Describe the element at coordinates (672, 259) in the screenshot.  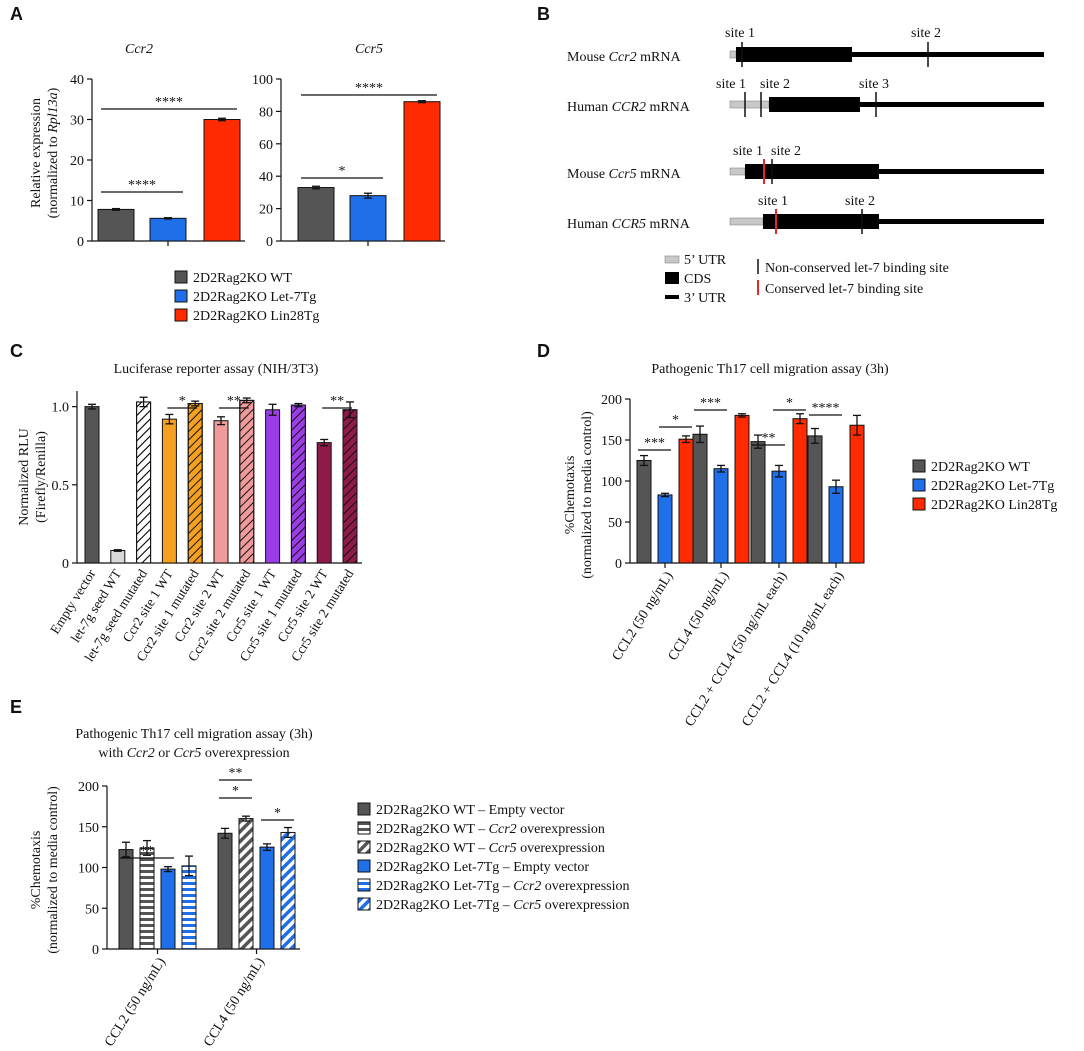
I see `legend-5utr-swatch` at that location.